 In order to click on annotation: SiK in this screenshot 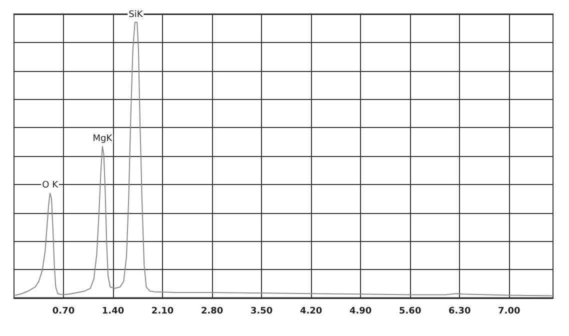, I will do `click(136, 15)`.